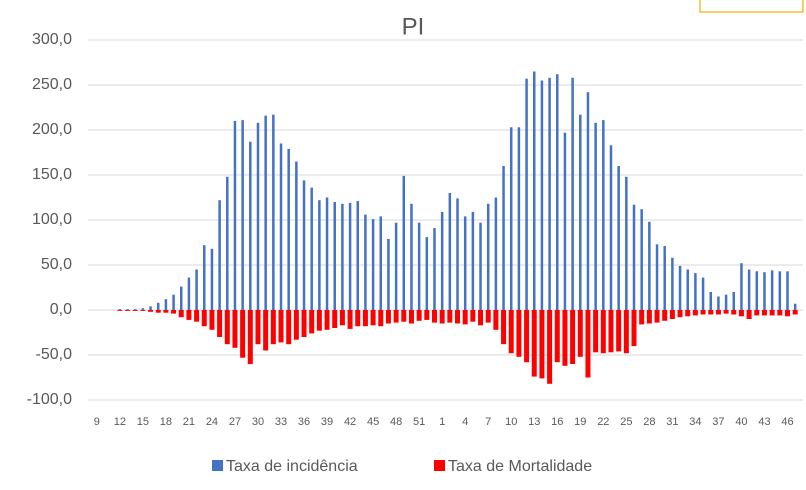  I want to click on y-tick-label: 200,0, so click(52, 129).